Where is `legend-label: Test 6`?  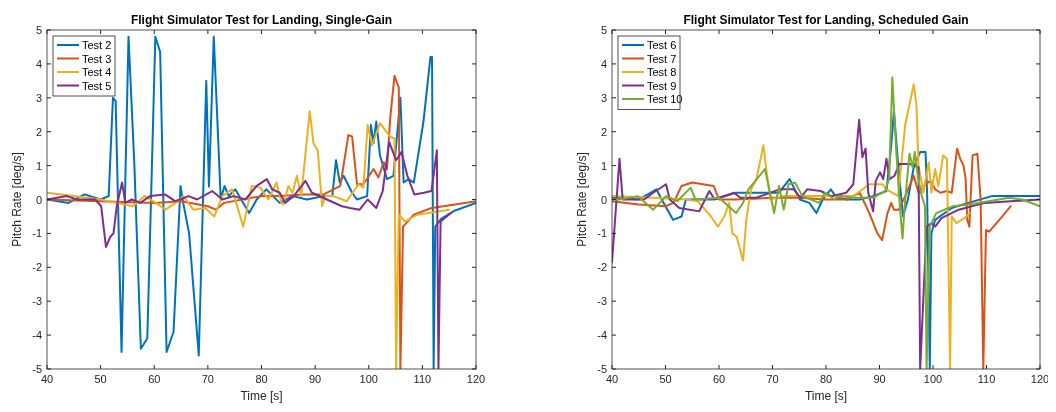
legend-label: Test 6 is located at coordinates (662, 45).